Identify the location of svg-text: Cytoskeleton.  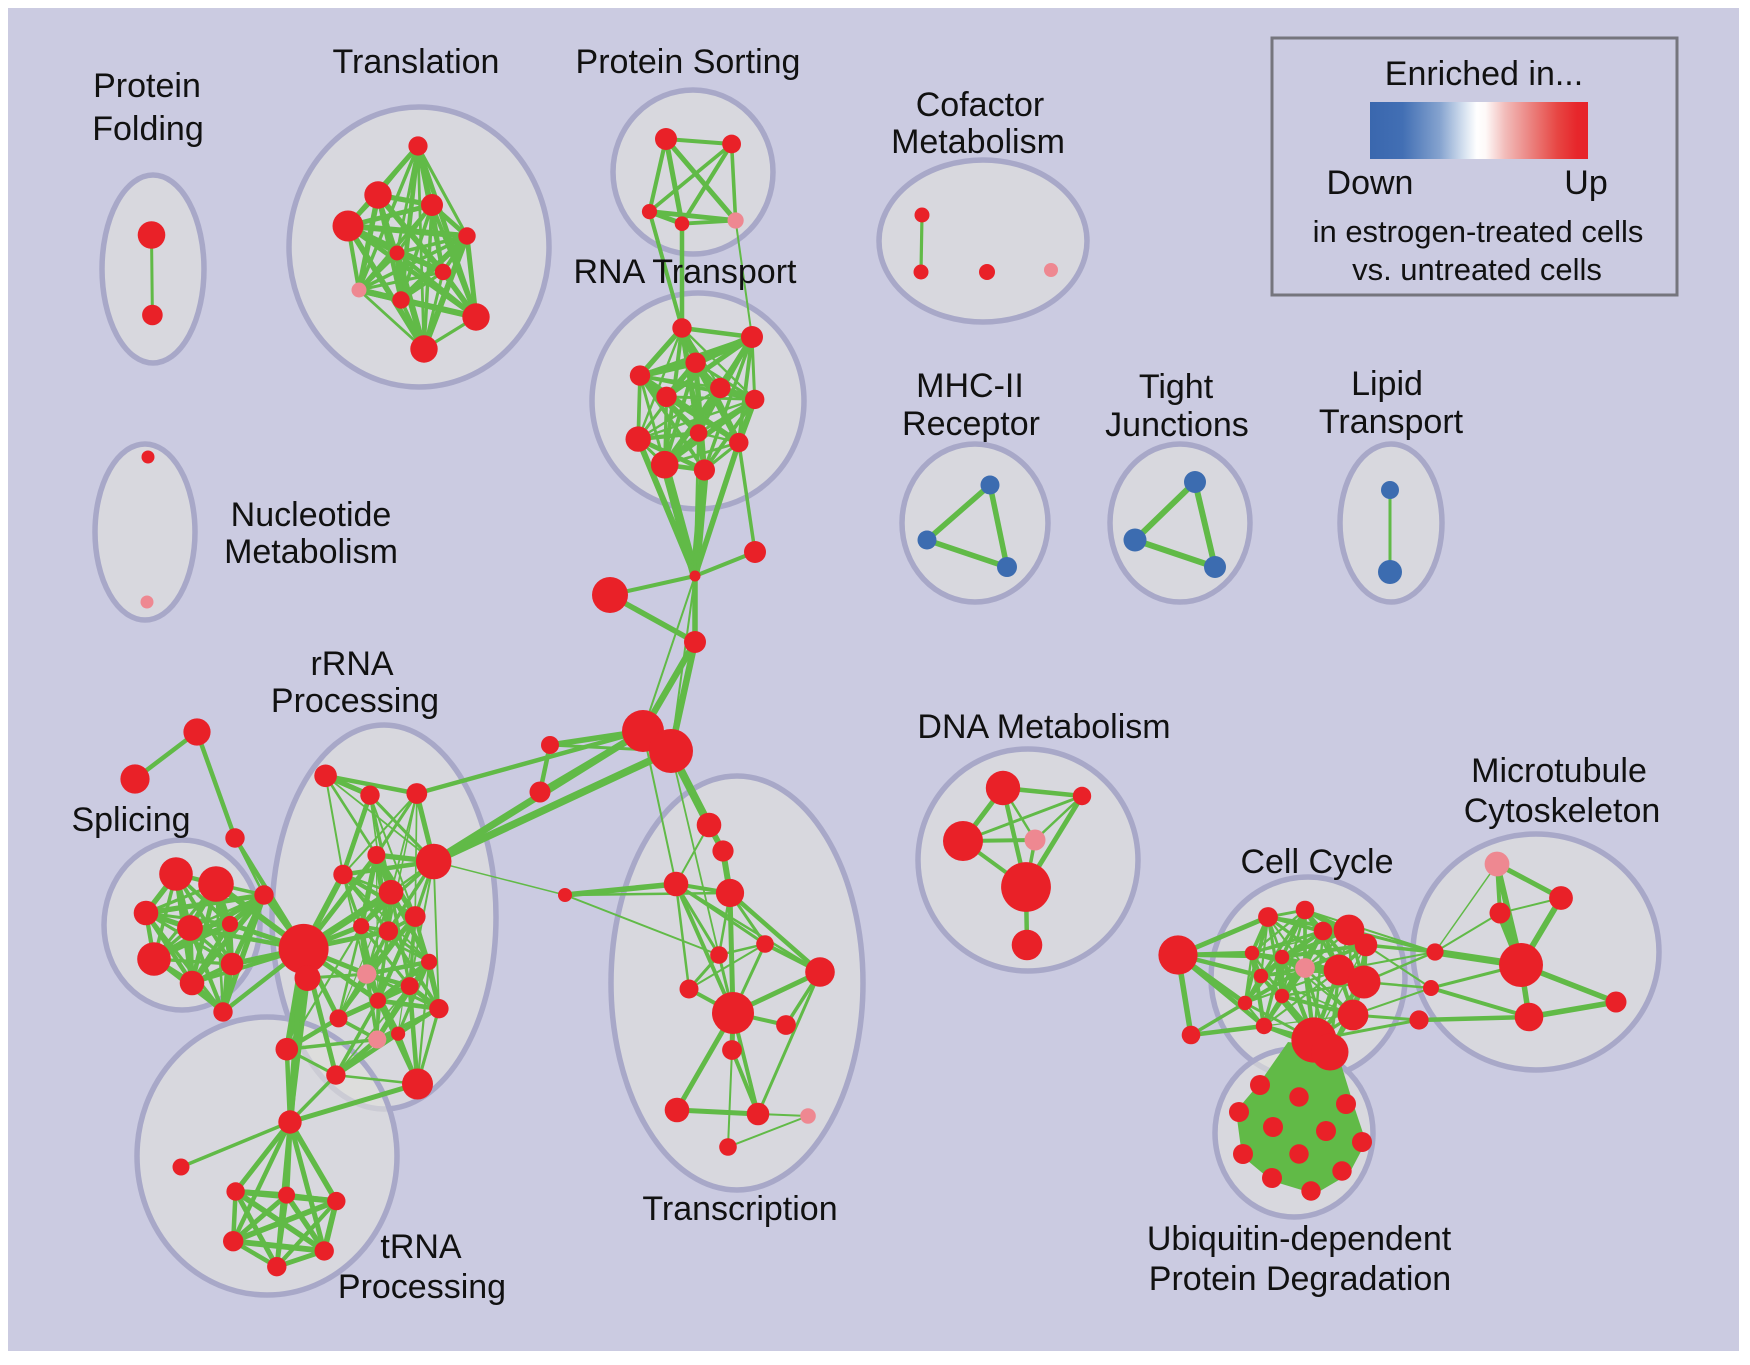
(1562, 811).